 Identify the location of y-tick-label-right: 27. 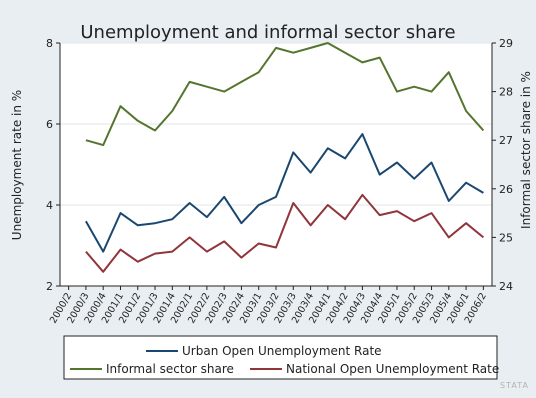
(506, 140).